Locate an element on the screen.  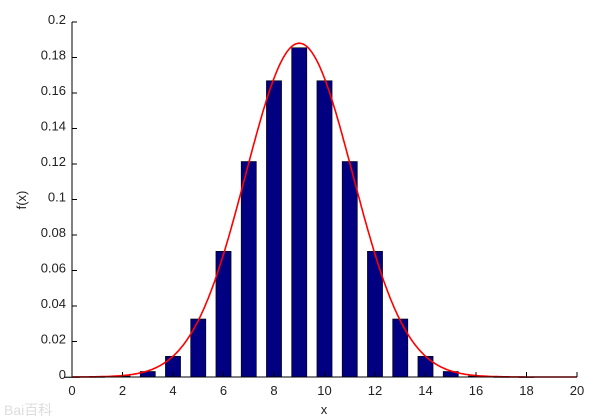
x-tick-label: 18 is located at coordinates (526, 390).